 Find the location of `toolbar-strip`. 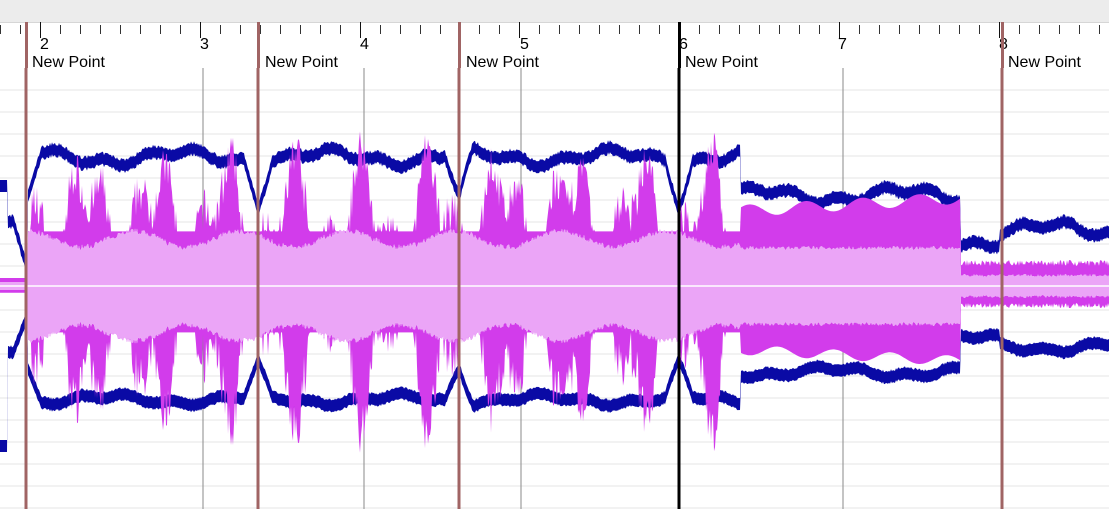

toolbar-strip is located at coordinates (554, 11).